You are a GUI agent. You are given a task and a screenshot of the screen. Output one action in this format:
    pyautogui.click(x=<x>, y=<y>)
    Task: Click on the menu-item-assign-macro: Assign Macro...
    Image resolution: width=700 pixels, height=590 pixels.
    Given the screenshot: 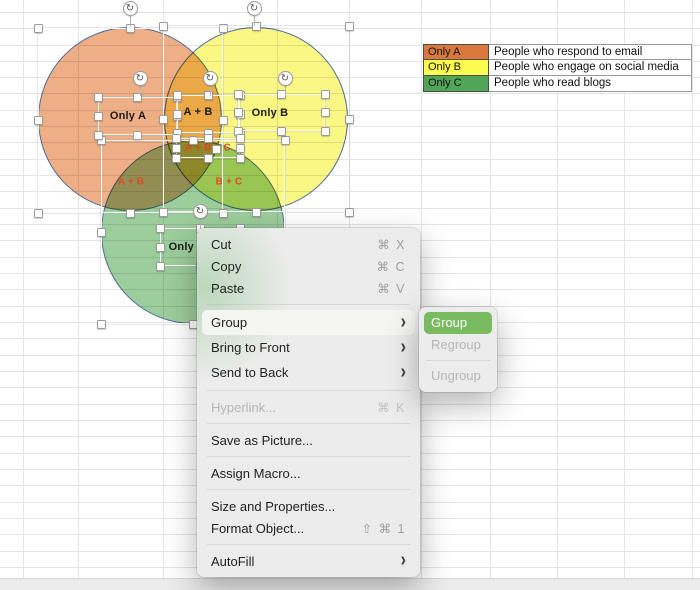 What is the action you would take?
    pyautogui.click(x=308, y=473)
    